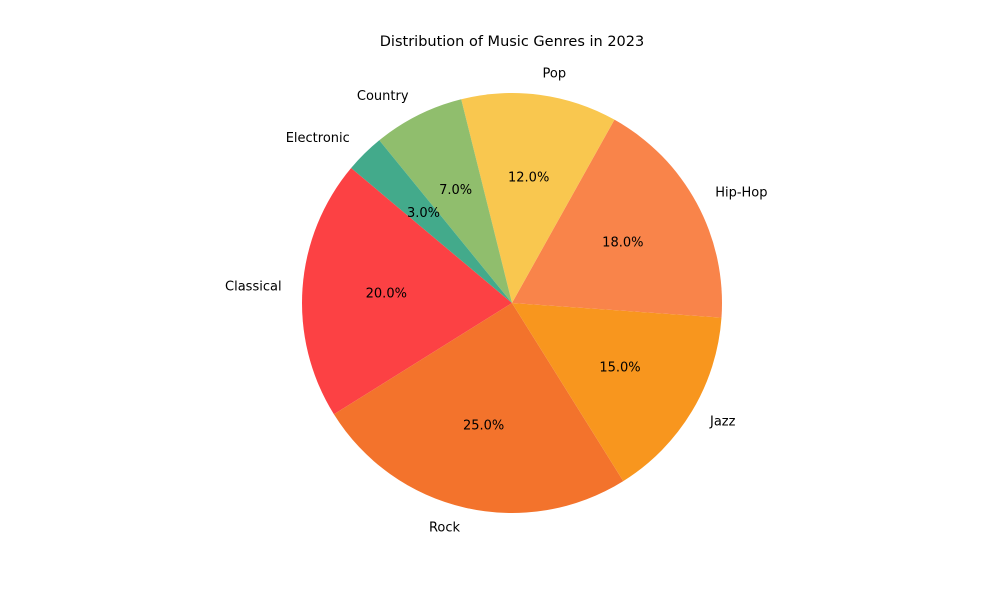 This screenshot has width=1000, height=600. Describe the element at coordinates (386, 294) in the screenshot. I see `slice-percentage-classical: 20.0%` at that location.